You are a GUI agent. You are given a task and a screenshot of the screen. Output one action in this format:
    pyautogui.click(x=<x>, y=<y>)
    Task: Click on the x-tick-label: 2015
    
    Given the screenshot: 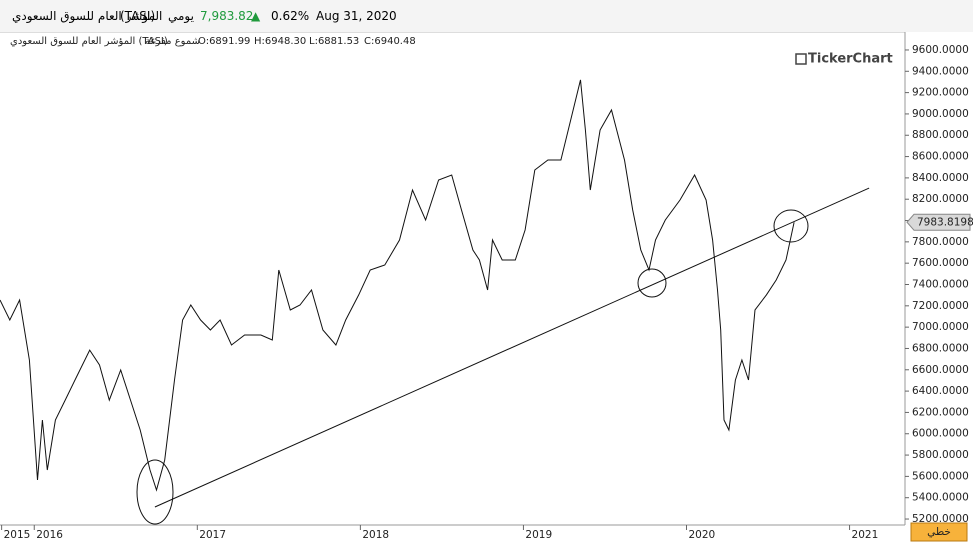 What is the action you would take?
    pyautogui.click(x=17, y=535)
    